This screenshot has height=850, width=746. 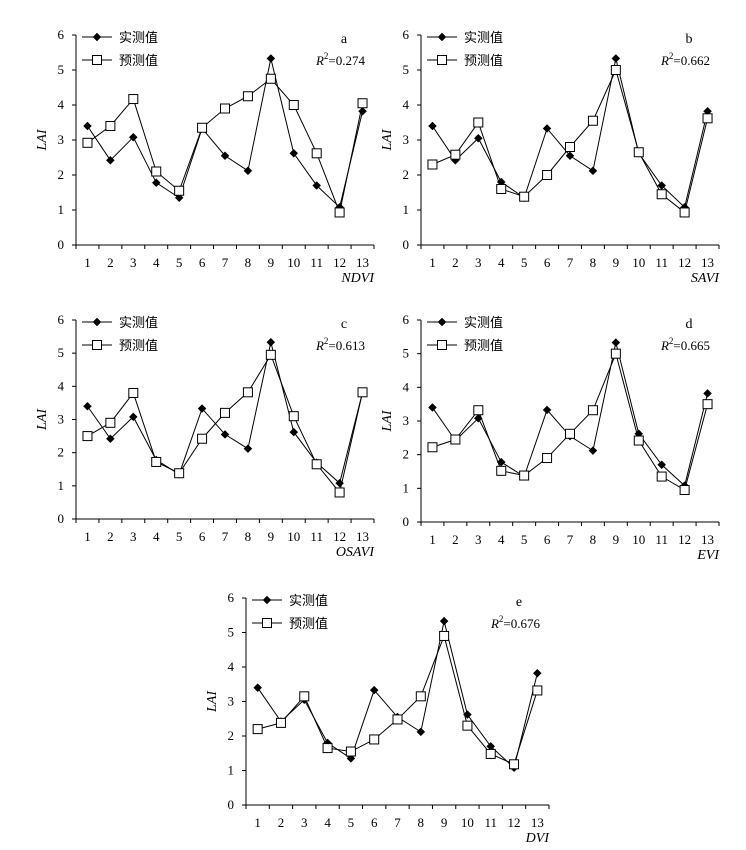 What do you see at coordinates (304, 822) in the screenshot?
I see `x-tick-label: 3` at bounding box center [304, 822].